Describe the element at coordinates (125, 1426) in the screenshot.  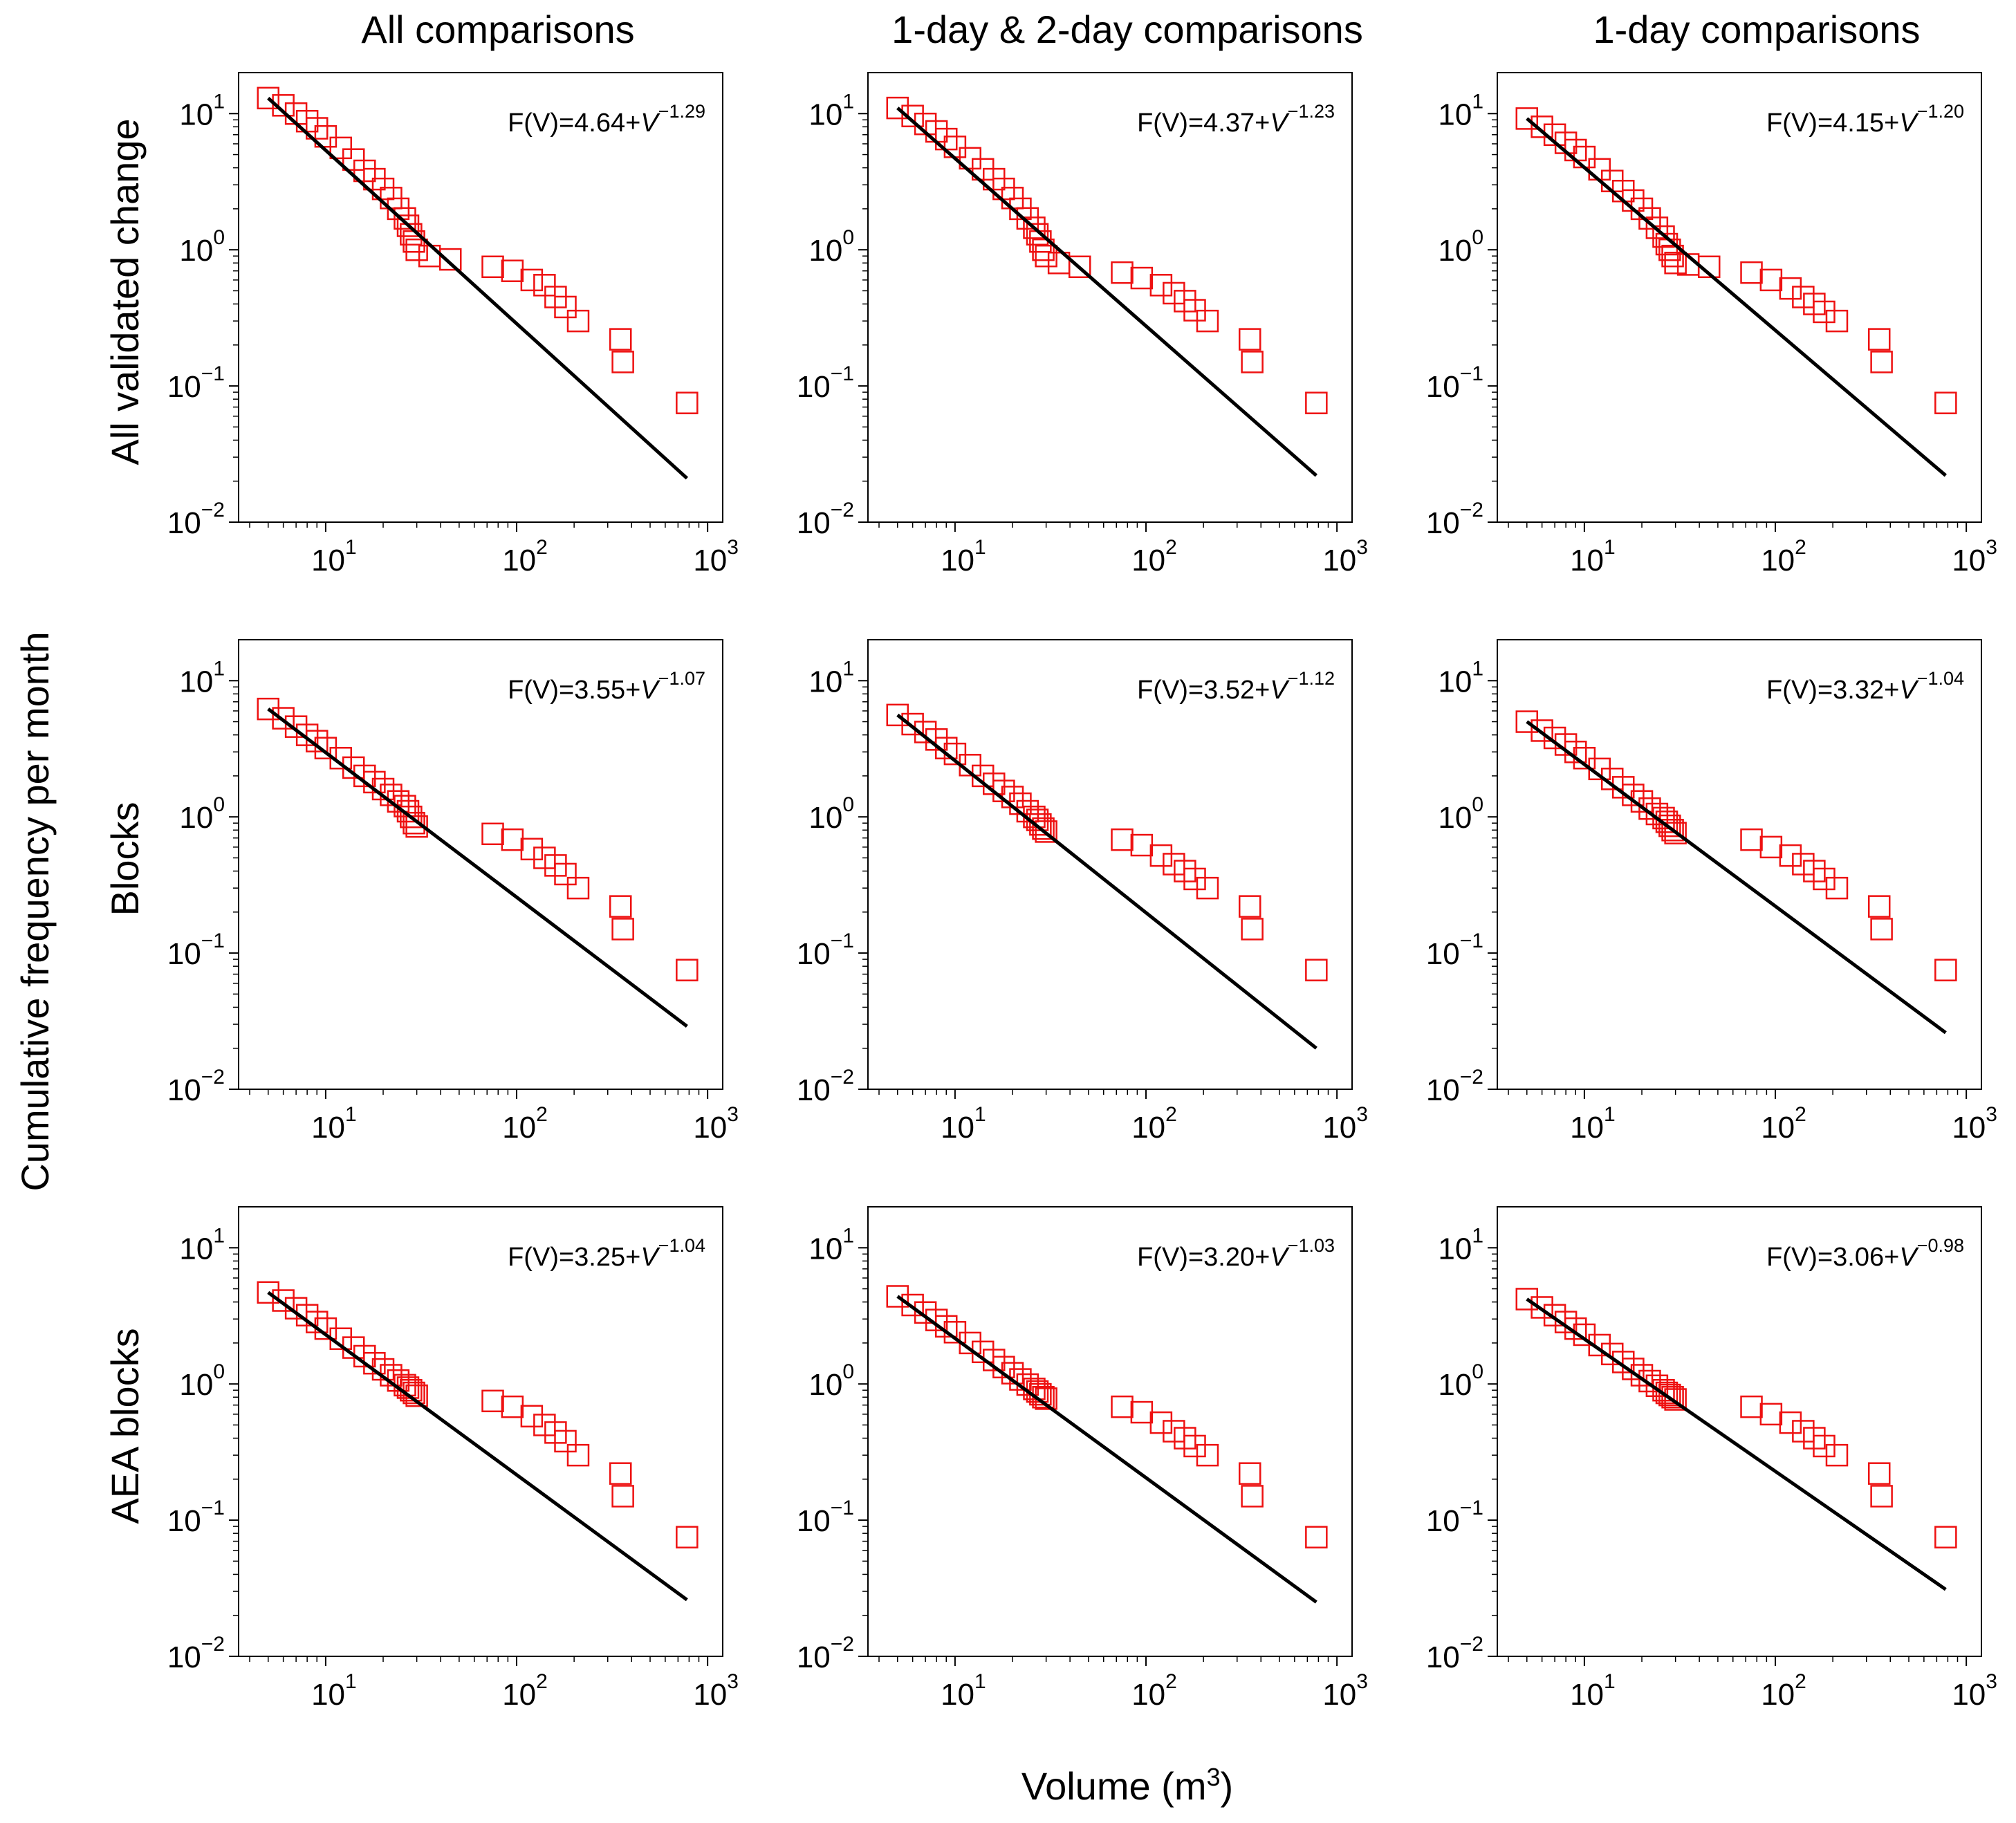
I see `row-title-2: AEA blocks` at that location.